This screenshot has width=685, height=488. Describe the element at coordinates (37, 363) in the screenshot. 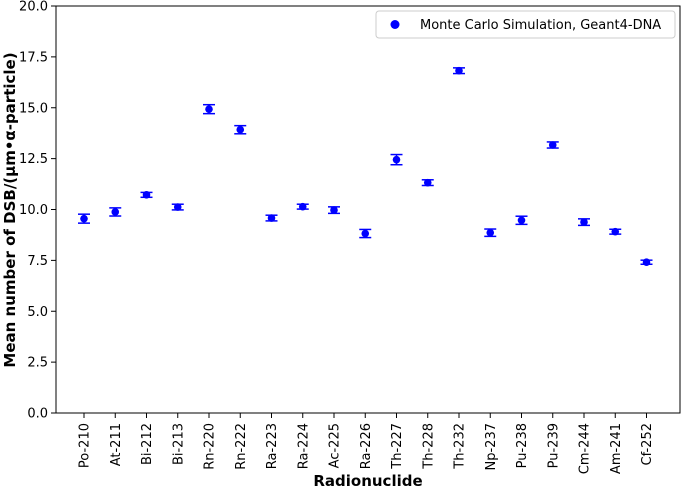

I see `y-tick-label: 2.5` at that location.